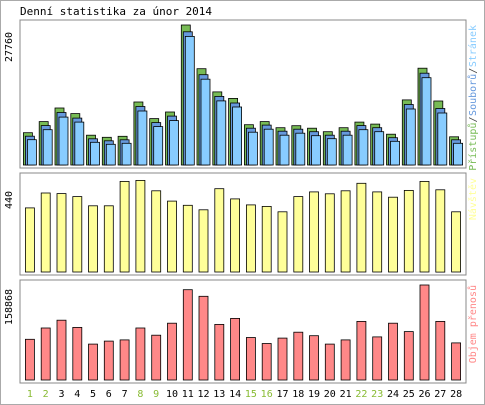 The height and width of the screenshot is (405, 485). Describe the element at coordinates (377, 394) in the screenshot. I see `day-label-23: 23` at that location.